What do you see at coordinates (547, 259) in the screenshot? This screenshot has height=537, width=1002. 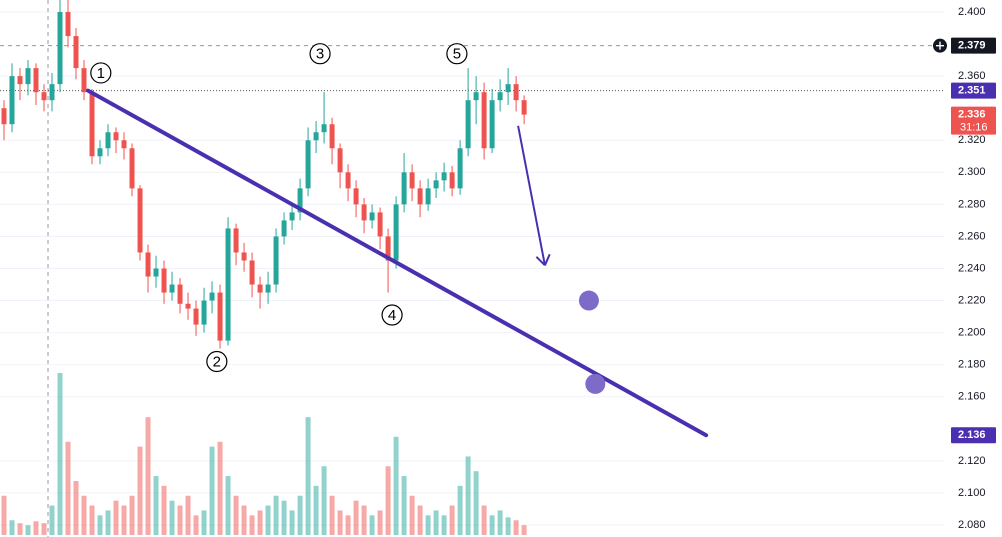 I see `arrow-head` at bounding box center [547, 259].